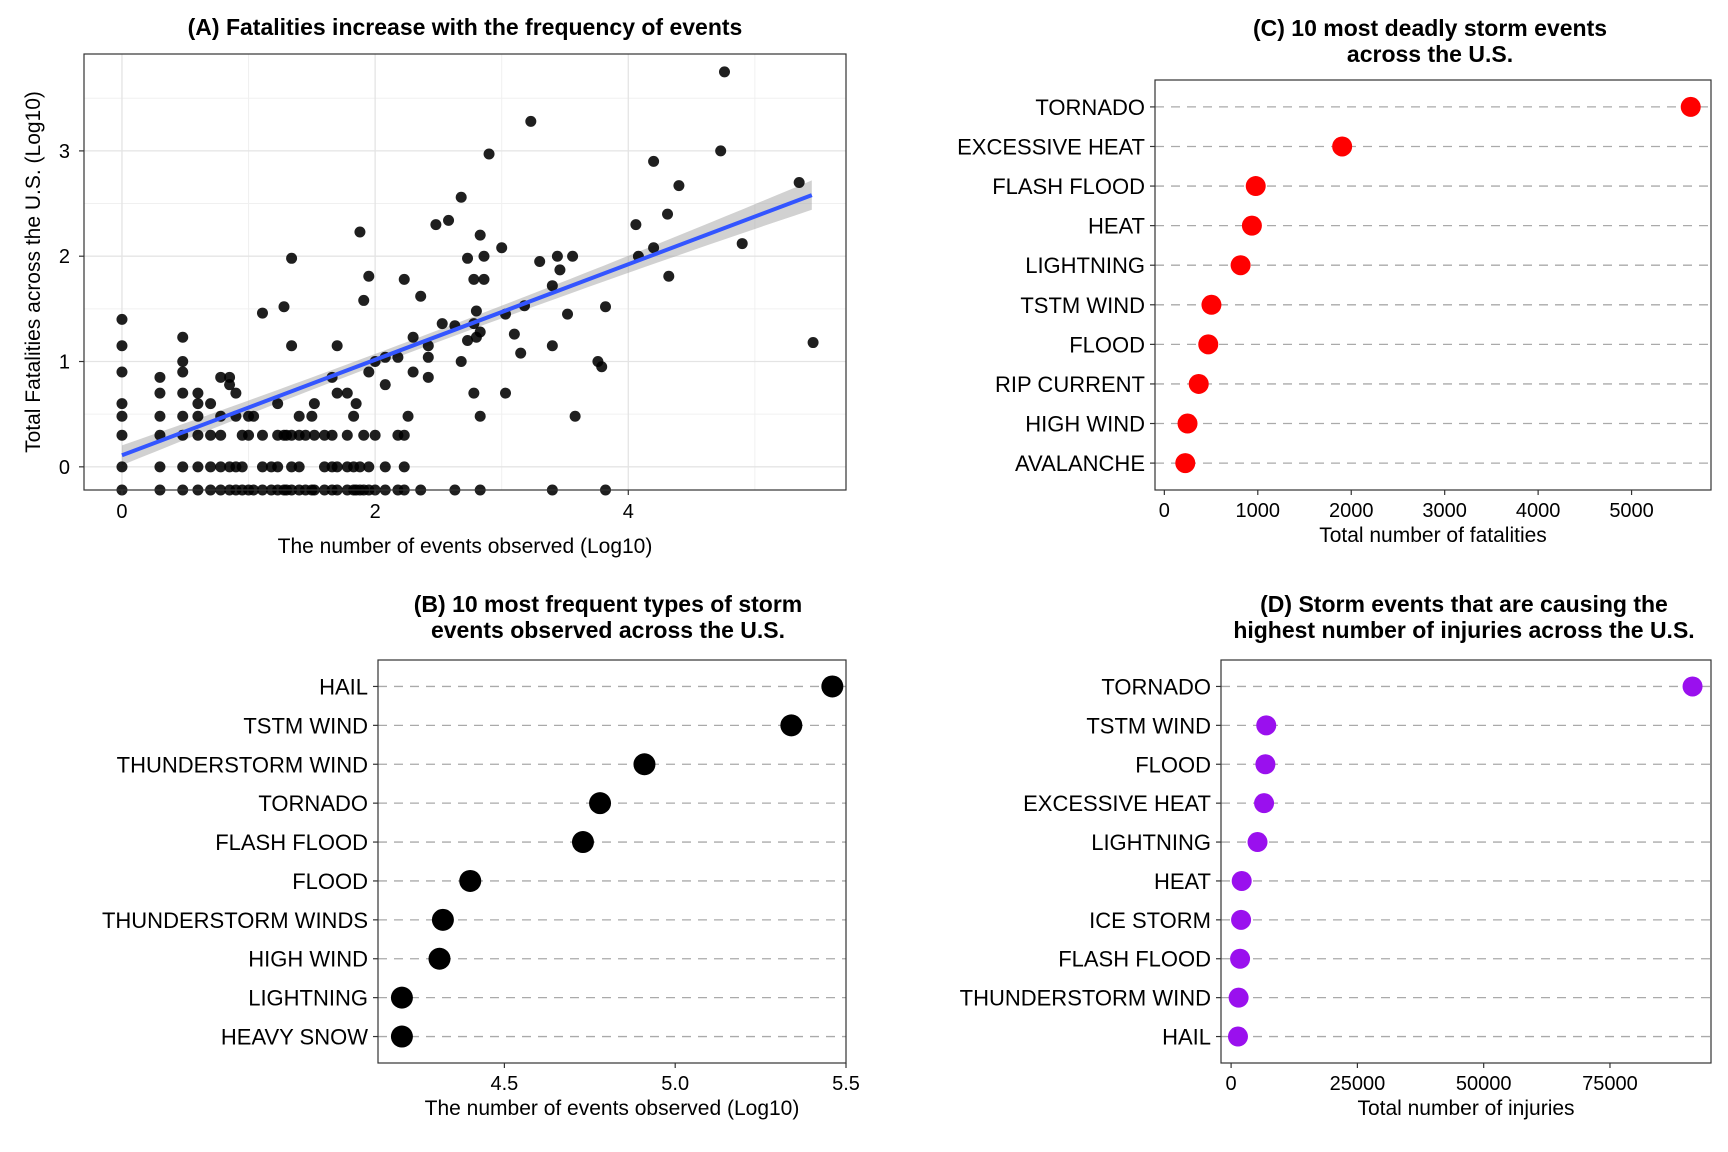  I want to click on x-tick-label: 0, so click(121, 512).